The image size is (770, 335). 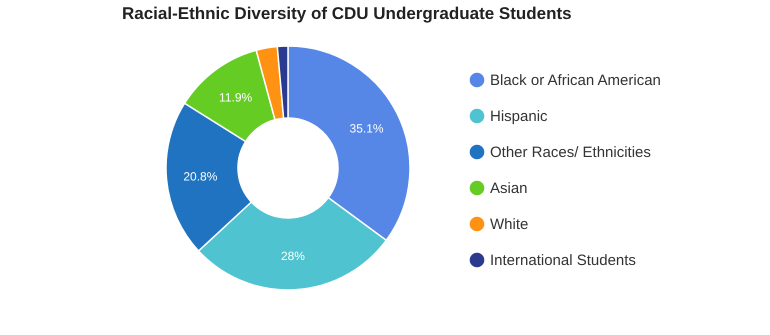 I want to click on legend-label: Black or African American, so click(x=575, y=80).